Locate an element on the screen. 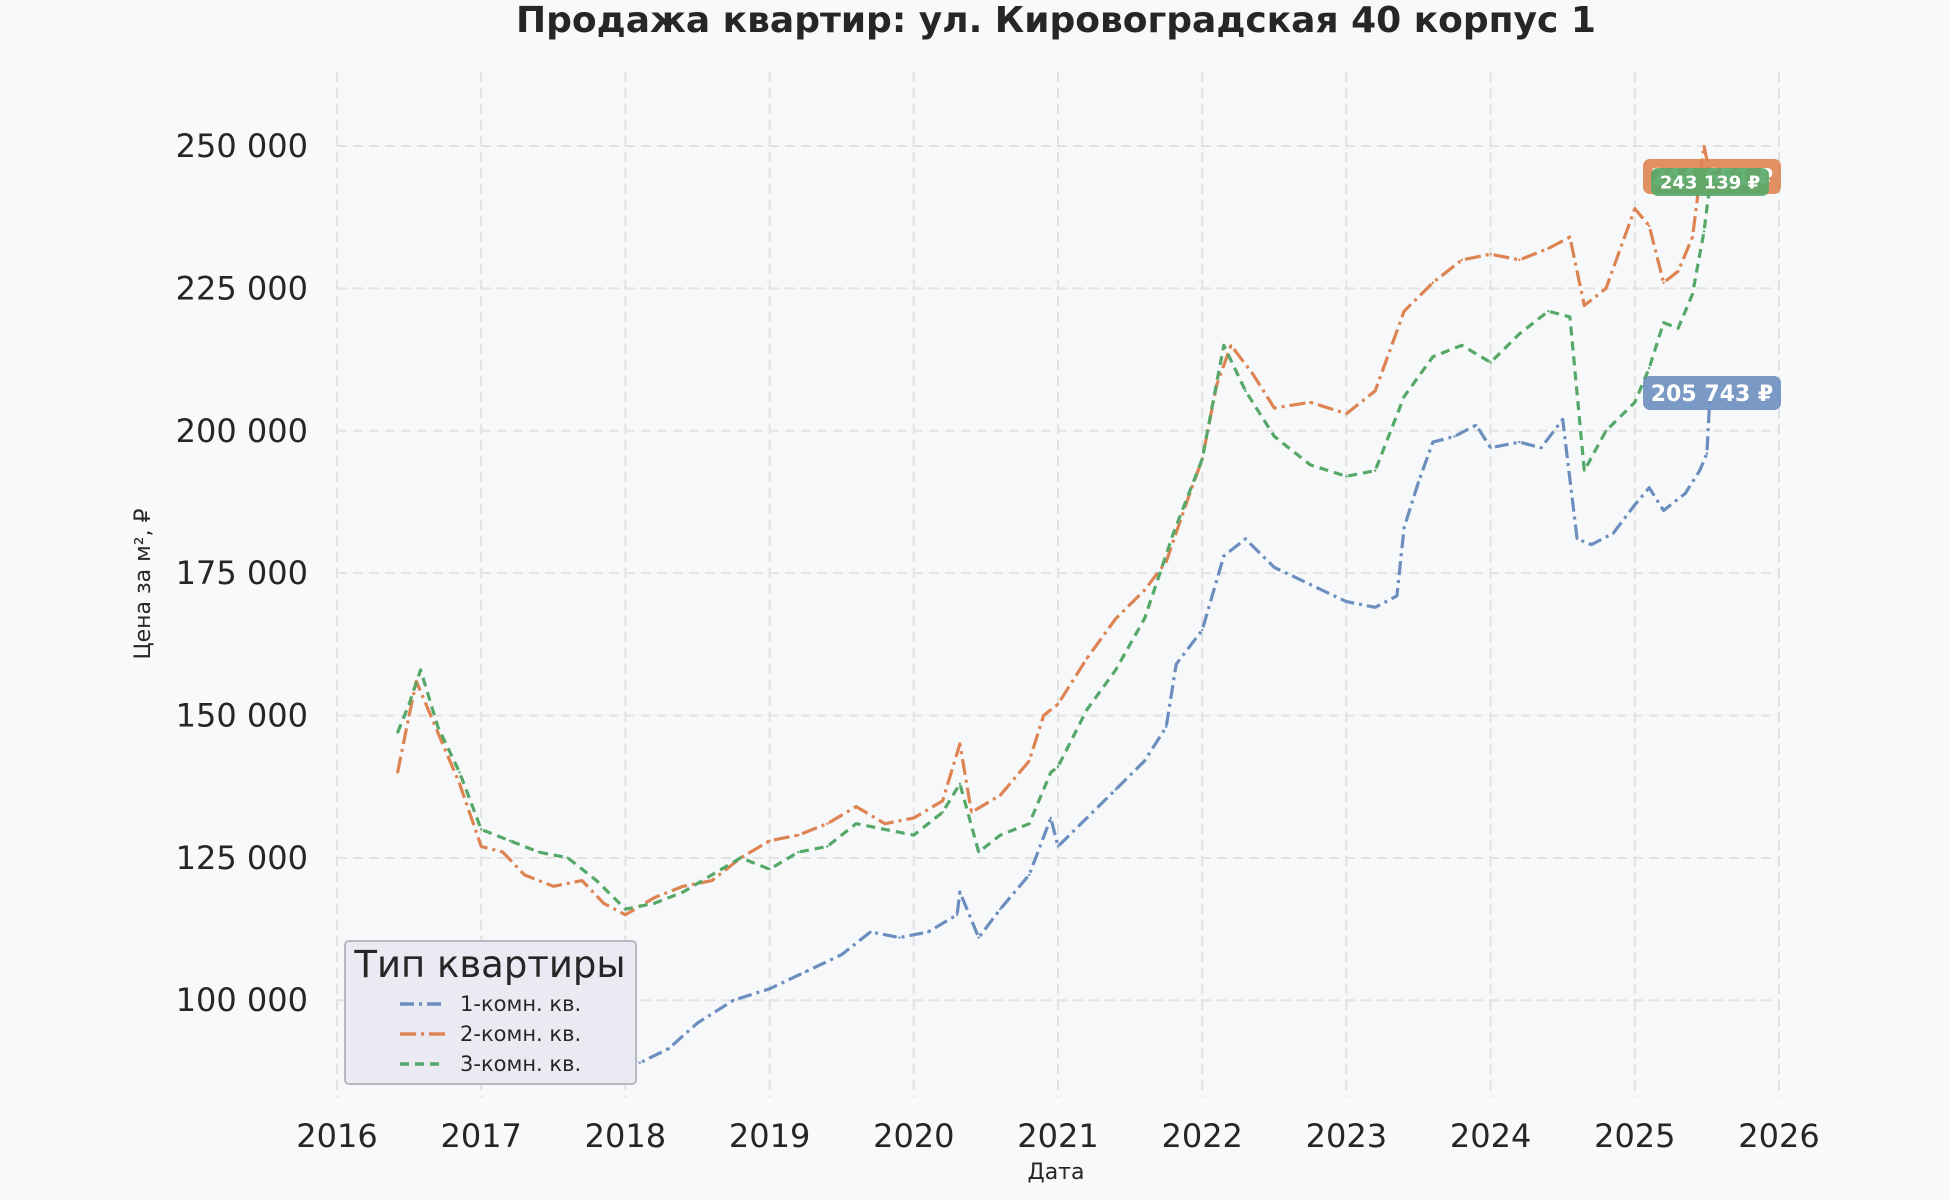 The width and height of the screenshot is (1950, 1200). x-tick-label: 2025 is located at coordinates (1634, 1136).